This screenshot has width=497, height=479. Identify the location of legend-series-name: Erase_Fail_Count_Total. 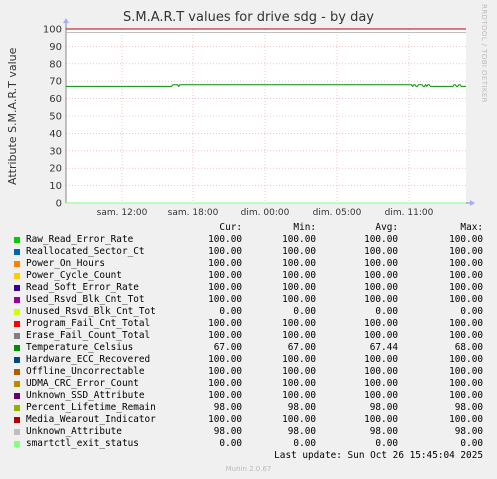
(88, 335).